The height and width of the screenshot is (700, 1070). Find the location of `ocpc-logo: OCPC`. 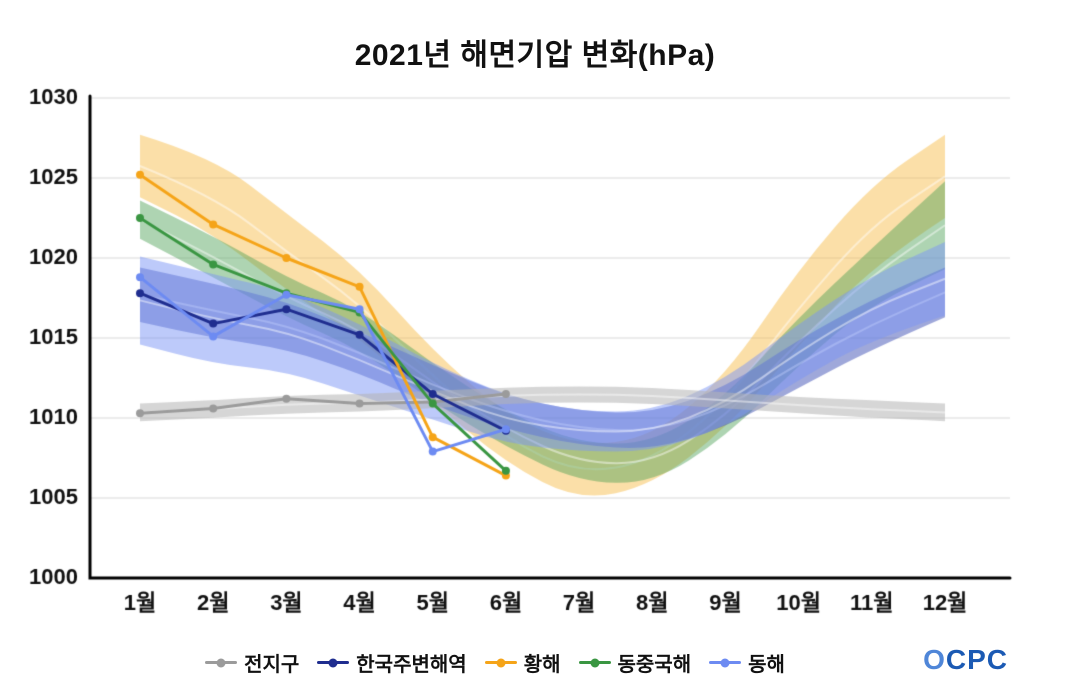

ocpc-logo: OCPC is located at coordinates (965, 660).